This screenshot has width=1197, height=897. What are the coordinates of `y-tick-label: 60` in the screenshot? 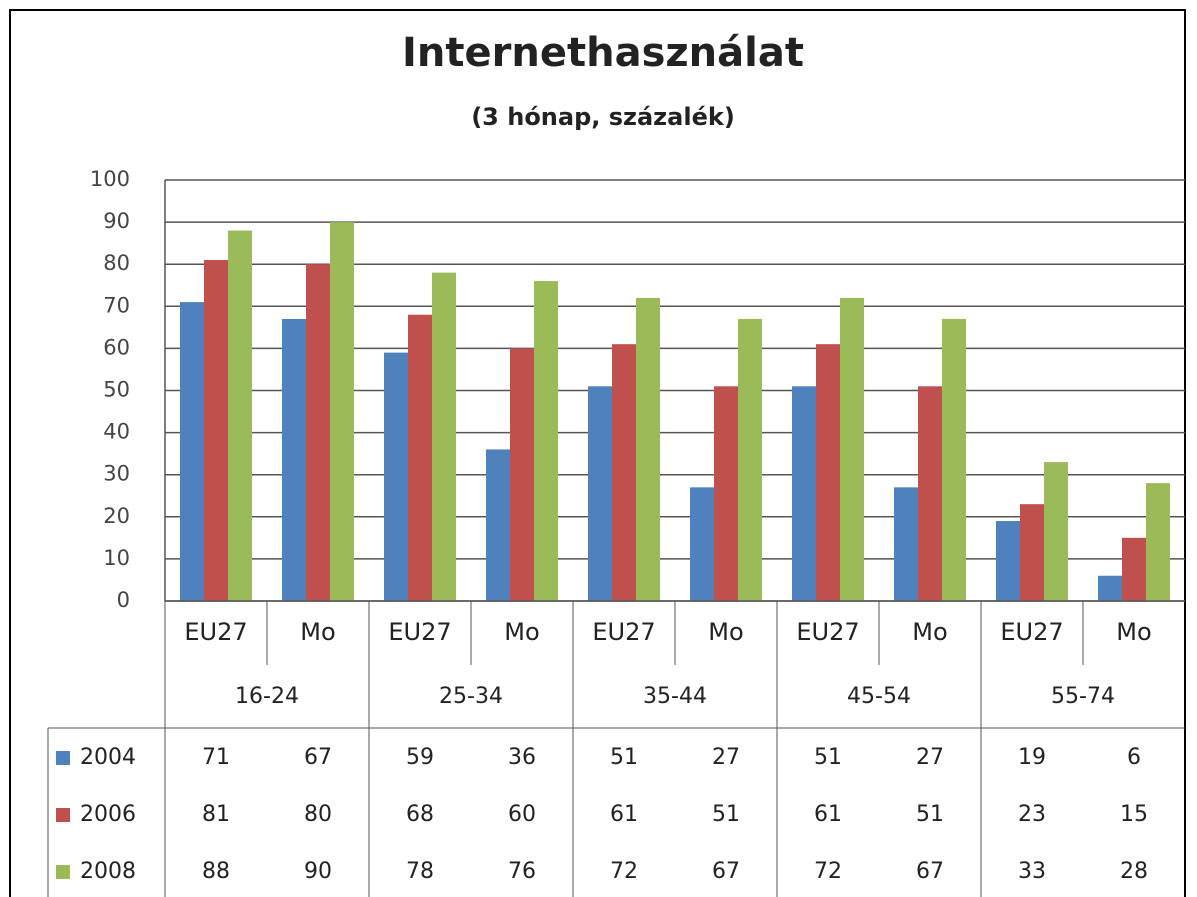 It's located at (116, 347).